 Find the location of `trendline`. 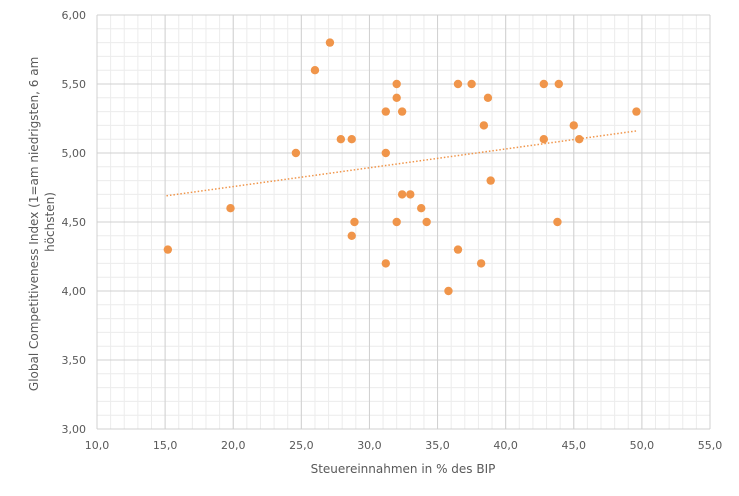

trendline is located at coordinates (401, 163).